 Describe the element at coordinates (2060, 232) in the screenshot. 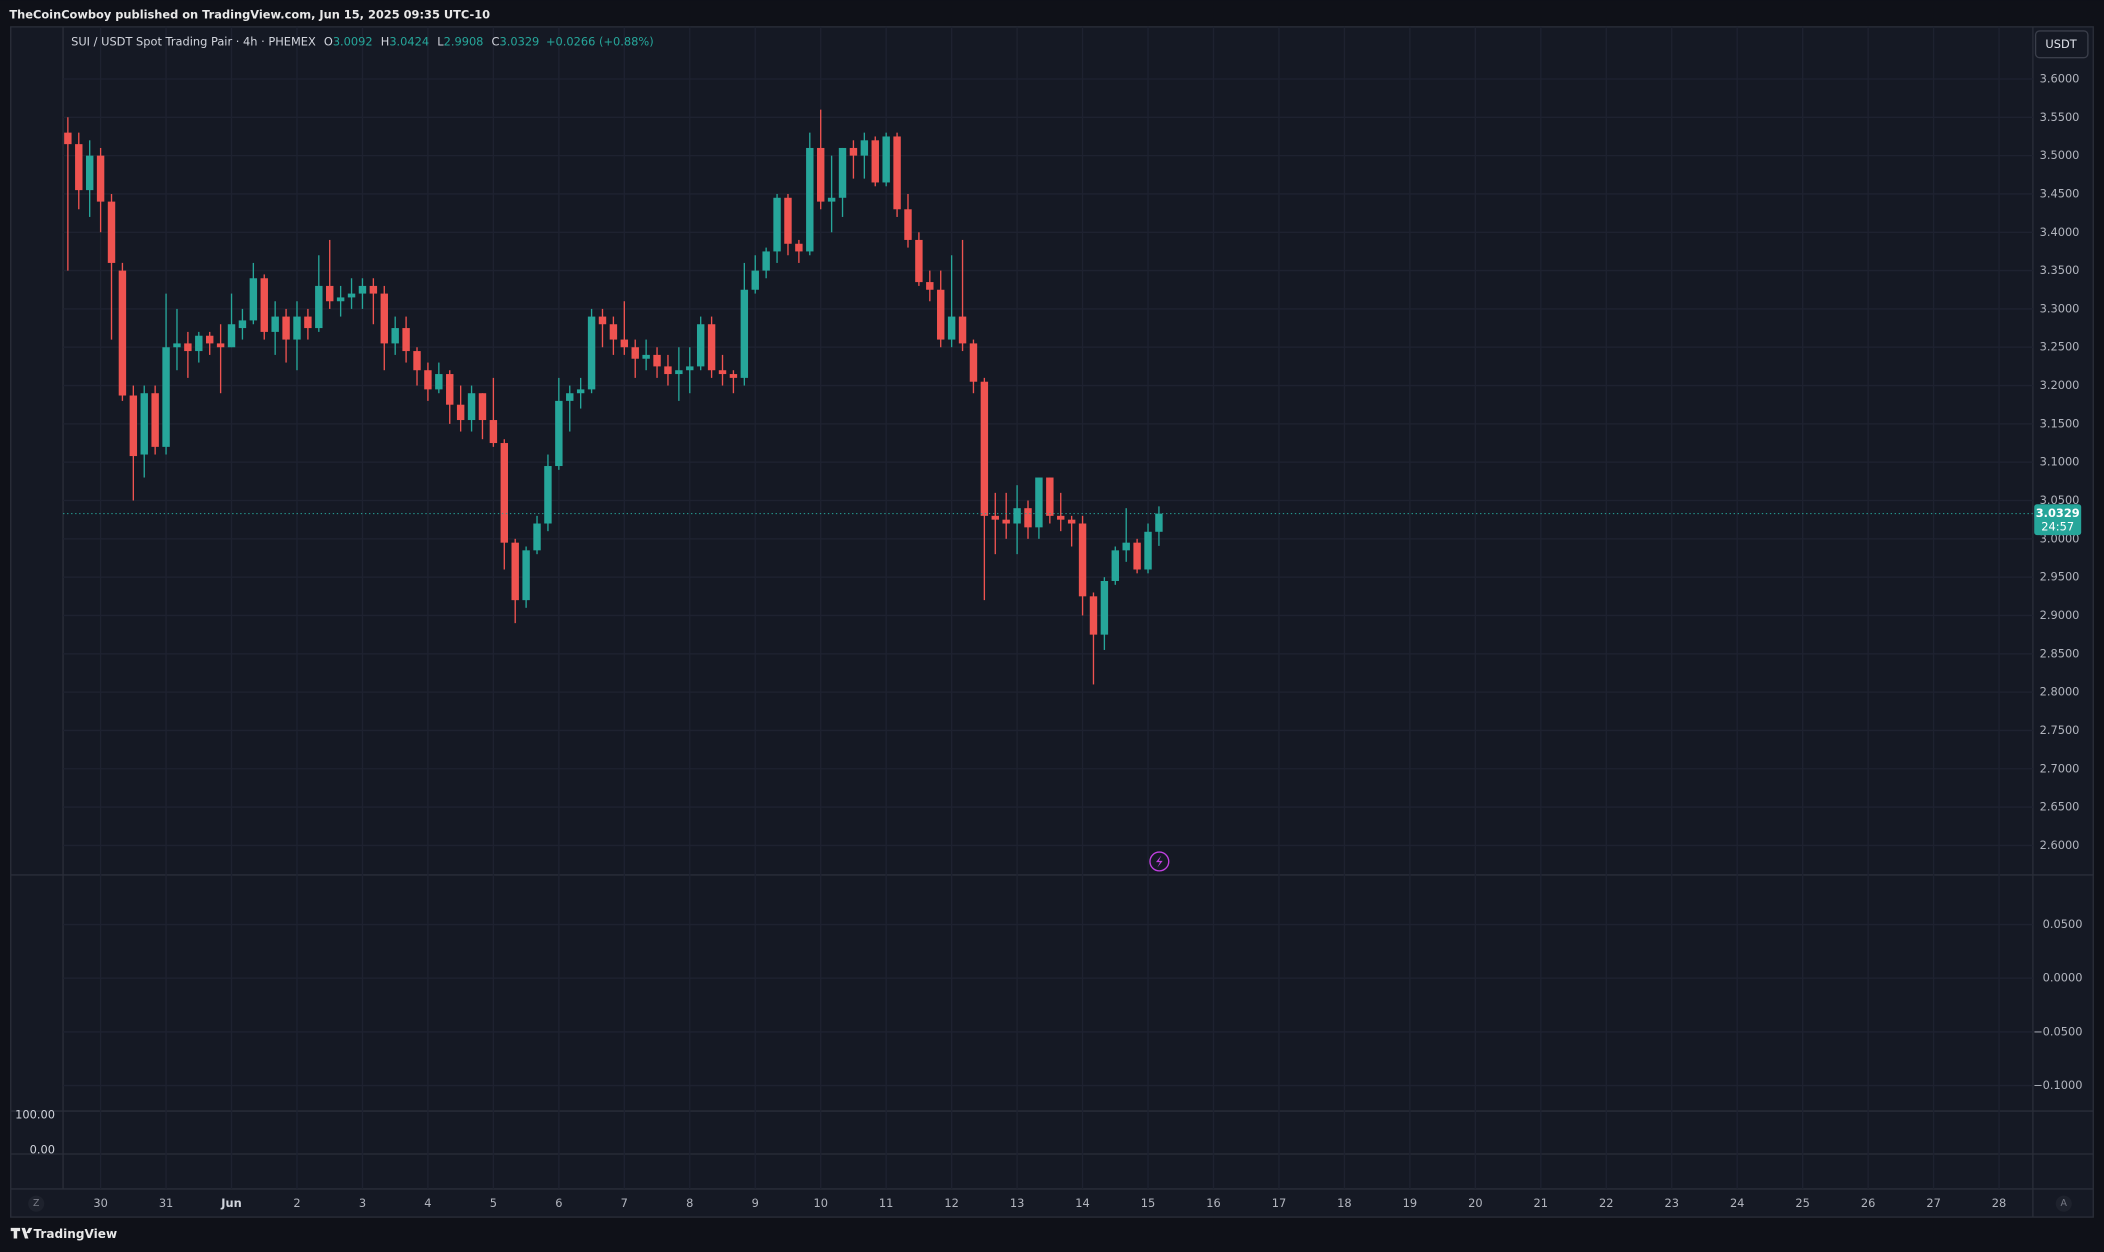

I see `y-tick-label: 3.4000` at that location.